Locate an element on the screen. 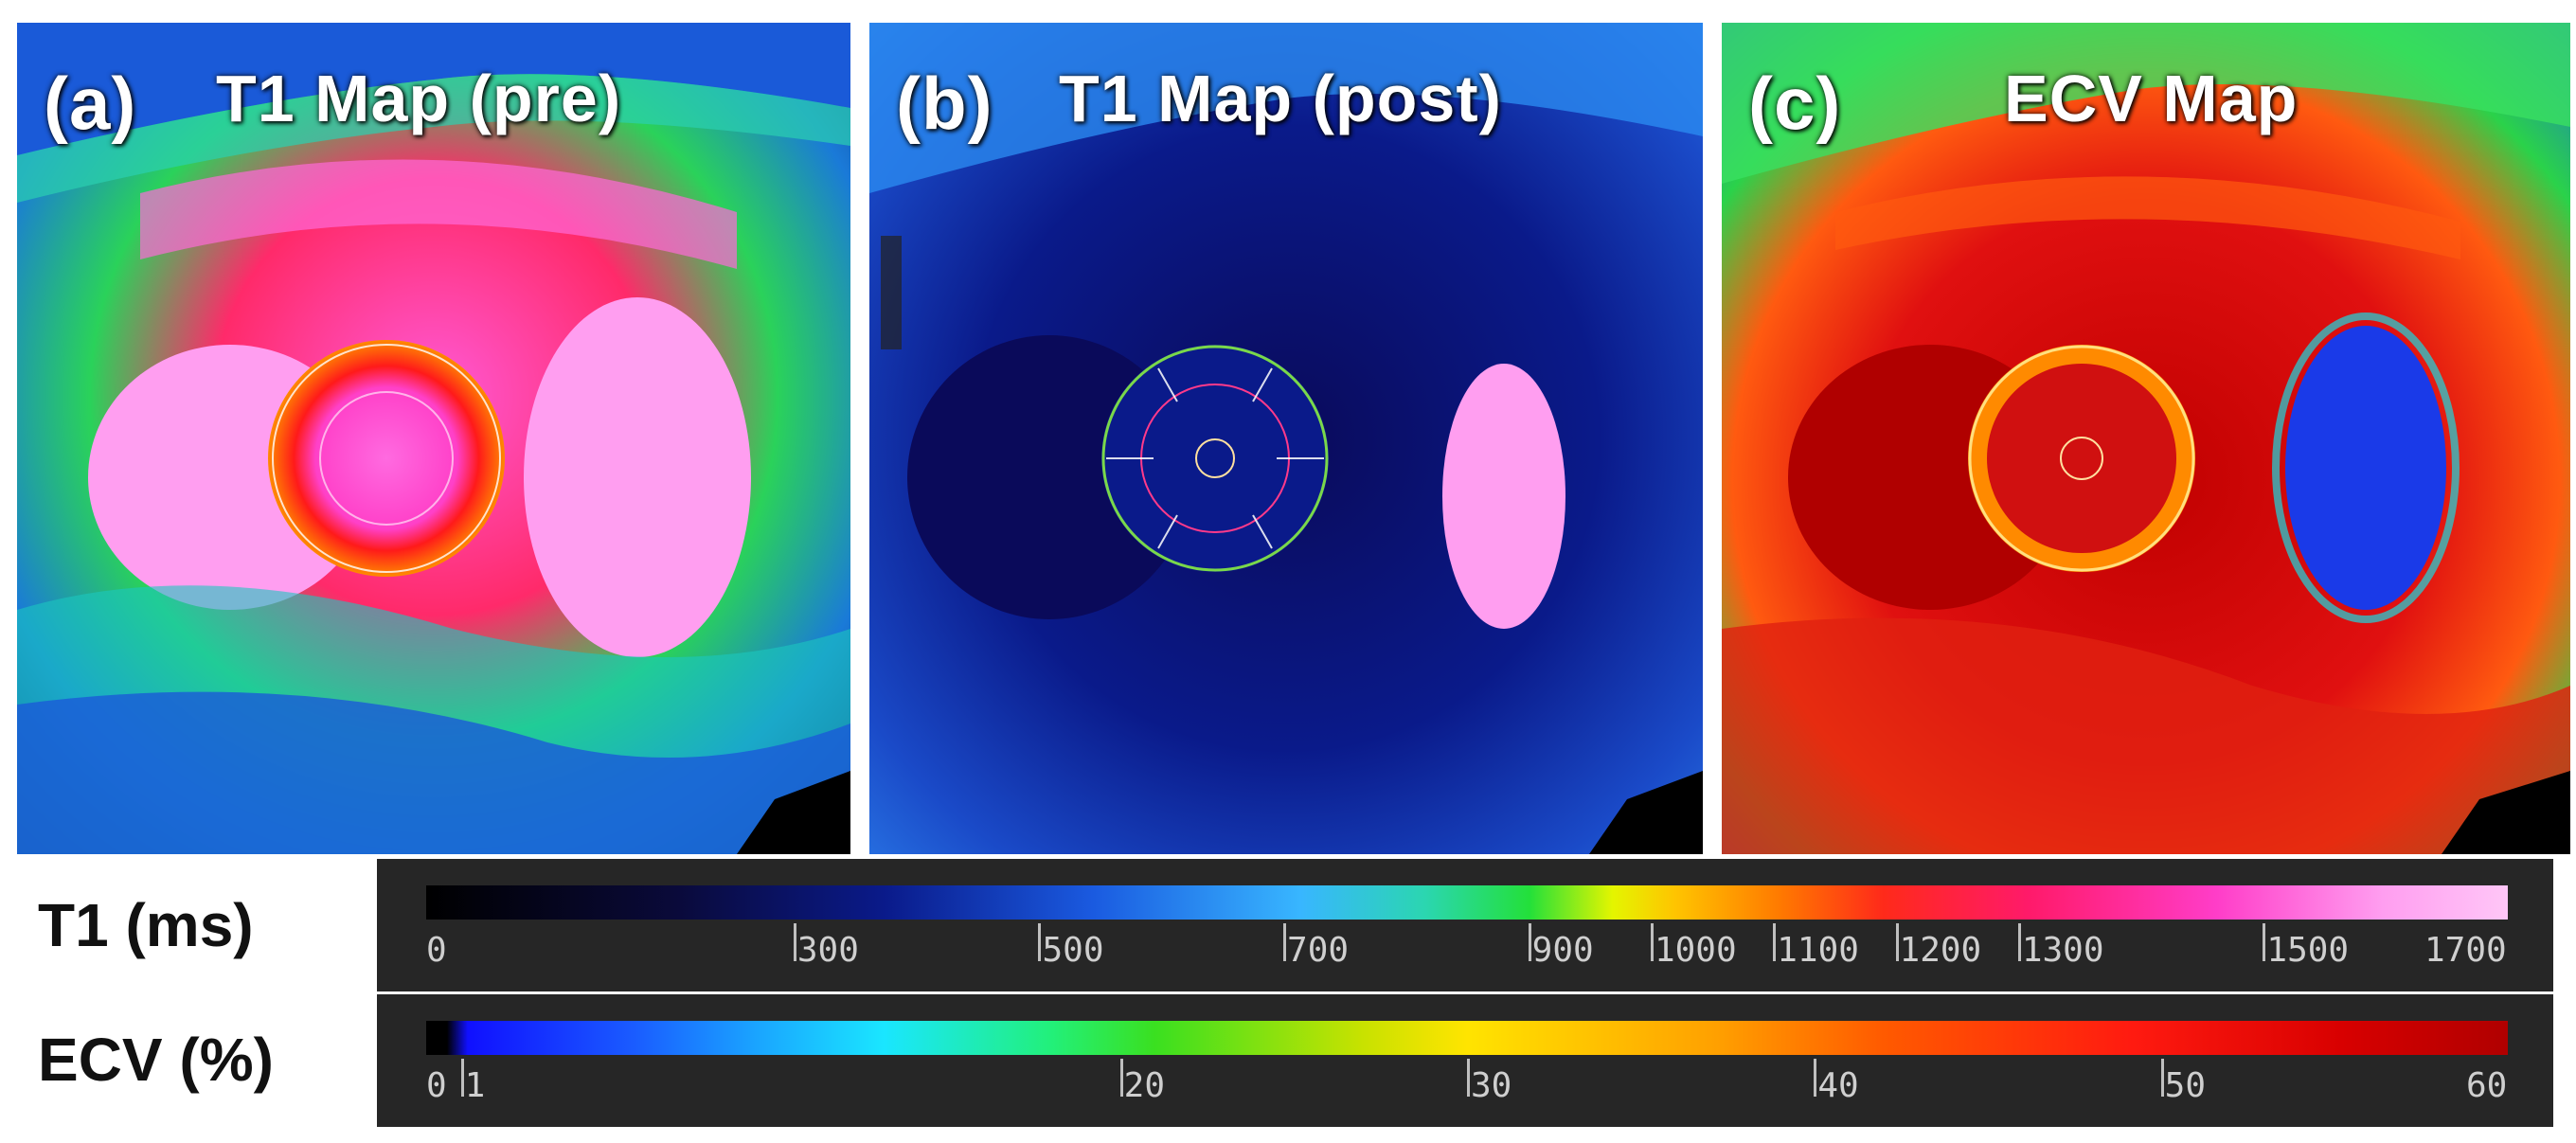  panel-b-title: T1 Map (post) is located at coordinates (1280, 98).